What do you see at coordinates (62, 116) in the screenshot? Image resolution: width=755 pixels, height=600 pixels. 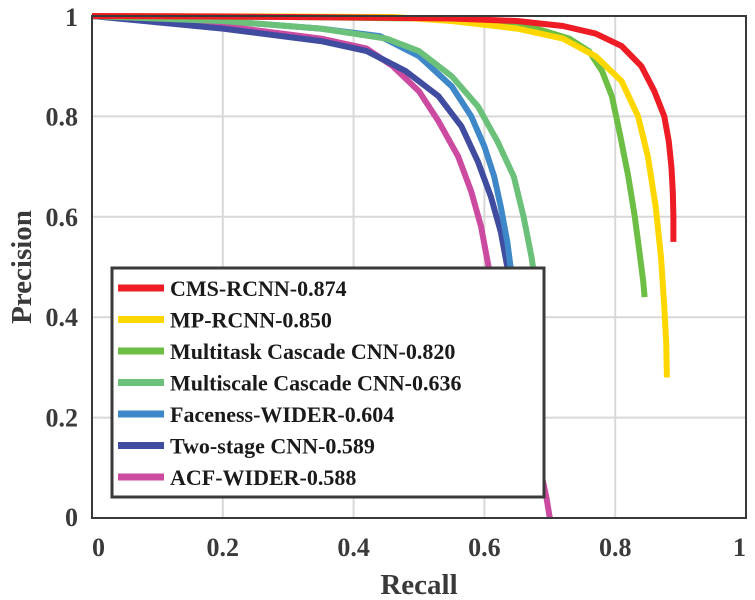 I see `y-tick-label: 0.8` at bounding box center [62, 116].